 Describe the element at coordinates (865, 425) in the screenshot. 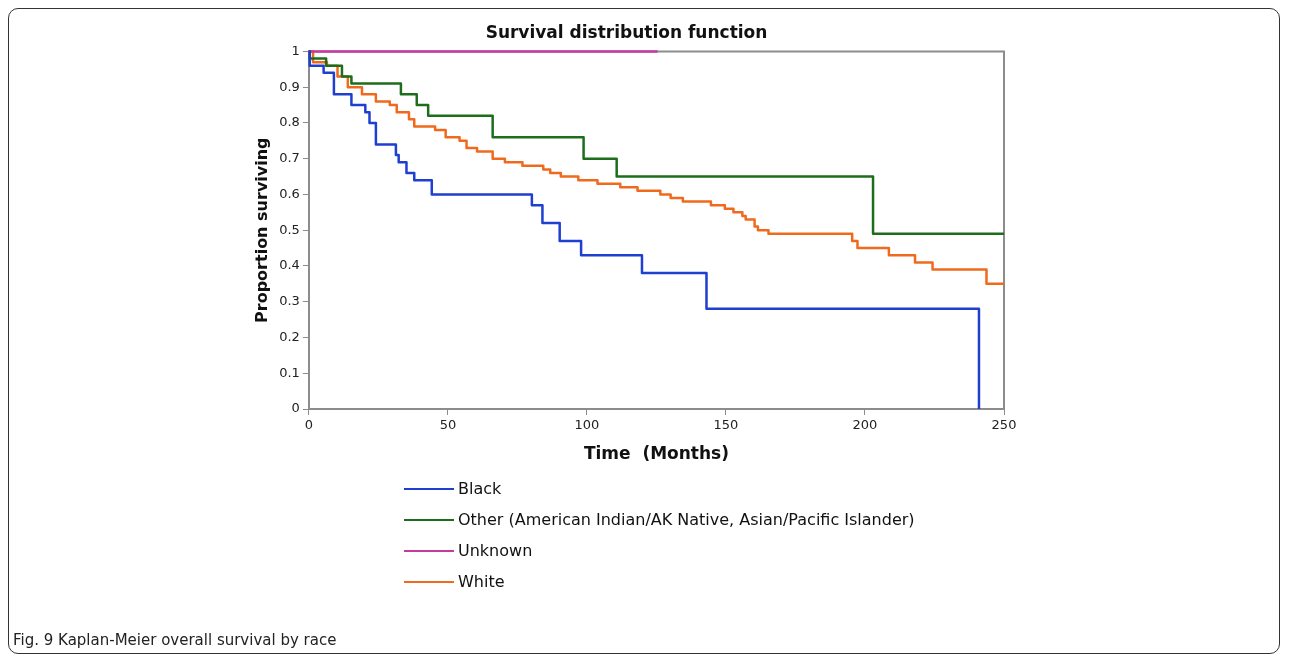

I see `x-tick-label: 200` at that location.